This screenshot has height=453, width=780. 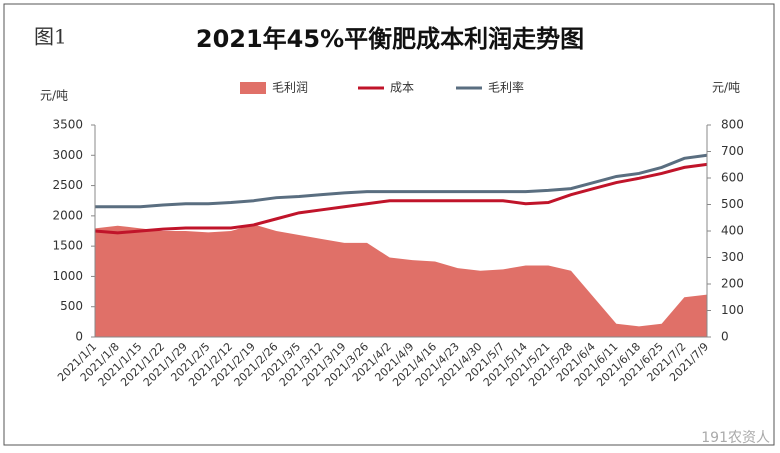 What do you see at coordinates (79, 337) in the screenshot?
I see `y-tick-label: 0` at bounding box center [79, 337].